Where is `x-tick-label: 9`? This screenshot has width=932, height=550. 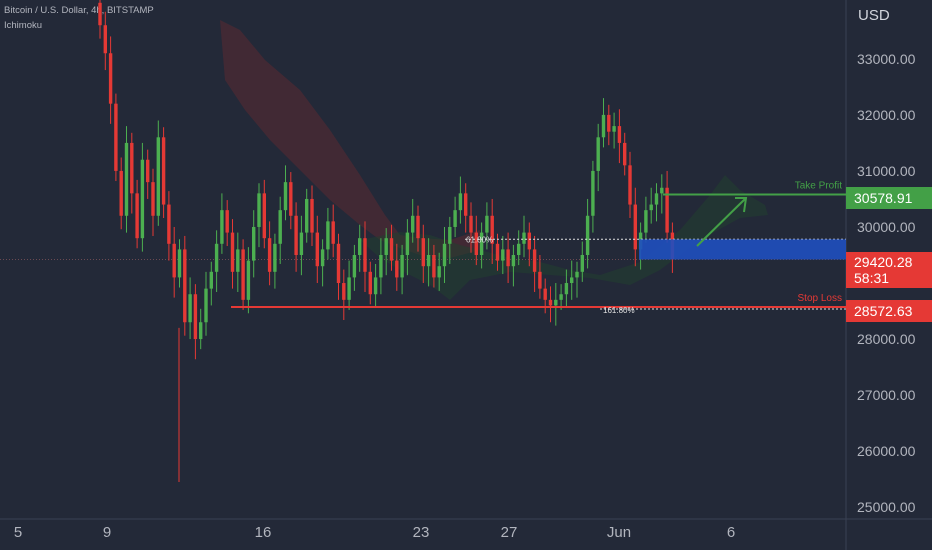
x-tick-label: 9 is located at coordinates (107, 532).